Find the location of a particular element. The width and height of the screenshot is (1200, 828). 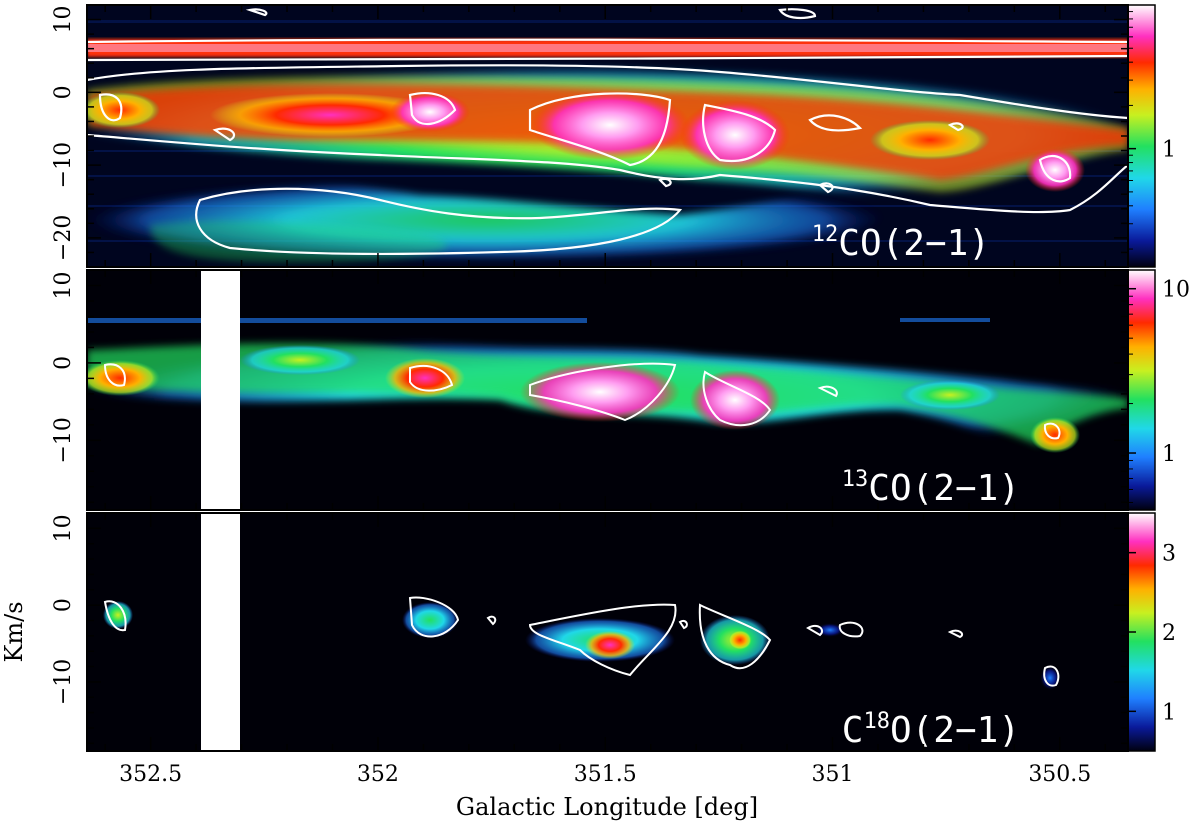

y-axis-title: Km/s is located at coordinates (14, 631).